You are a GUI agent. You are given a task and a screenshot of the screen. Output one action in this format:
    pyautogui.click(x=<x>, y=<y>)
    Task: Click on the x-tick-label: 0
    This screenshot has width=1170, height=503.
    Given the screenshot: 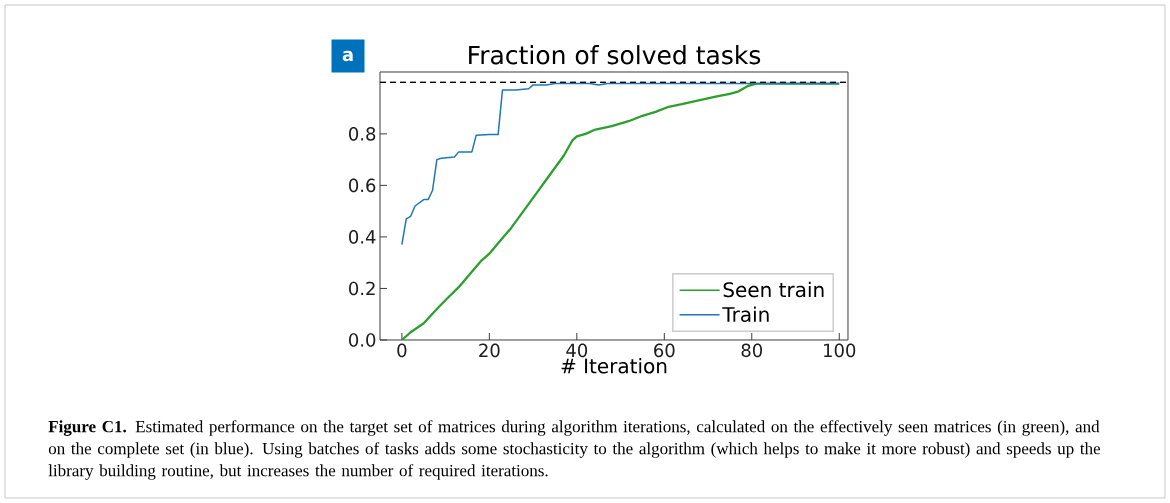 What is the action you would take?
    pyautogui.click(x=402, y=350)
    